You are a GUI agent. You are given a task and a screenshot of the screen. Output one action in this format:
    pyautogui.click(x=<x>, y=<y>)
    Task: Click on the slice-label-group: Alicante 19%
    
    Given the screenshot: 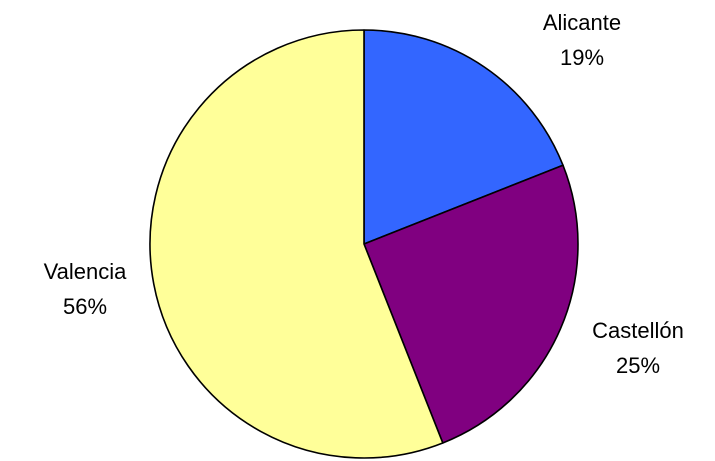 What is the action you would take?
    pyautogui.click(x=582, y=40)
    